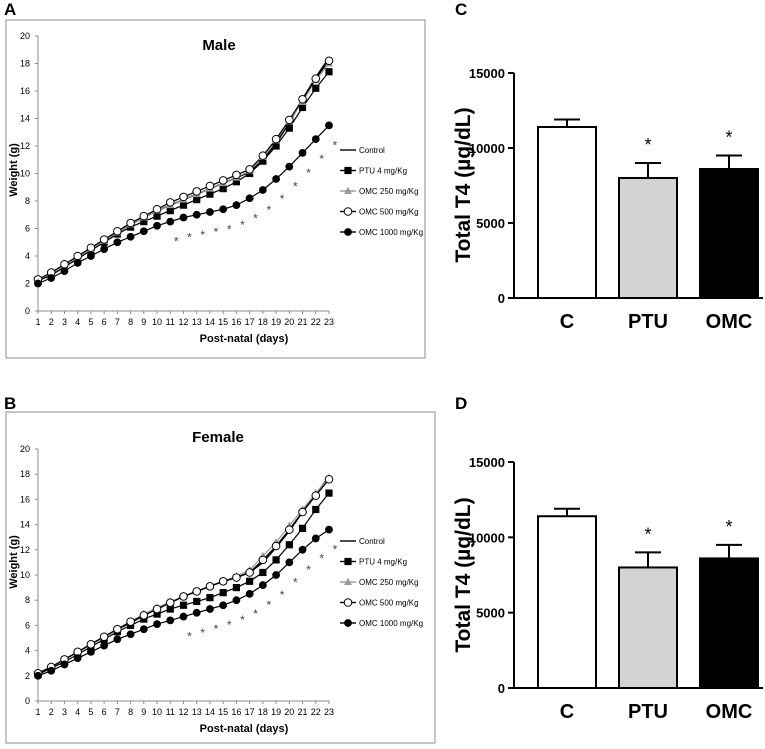  I want to click on x-tick-label: 5, so click(90, 712).